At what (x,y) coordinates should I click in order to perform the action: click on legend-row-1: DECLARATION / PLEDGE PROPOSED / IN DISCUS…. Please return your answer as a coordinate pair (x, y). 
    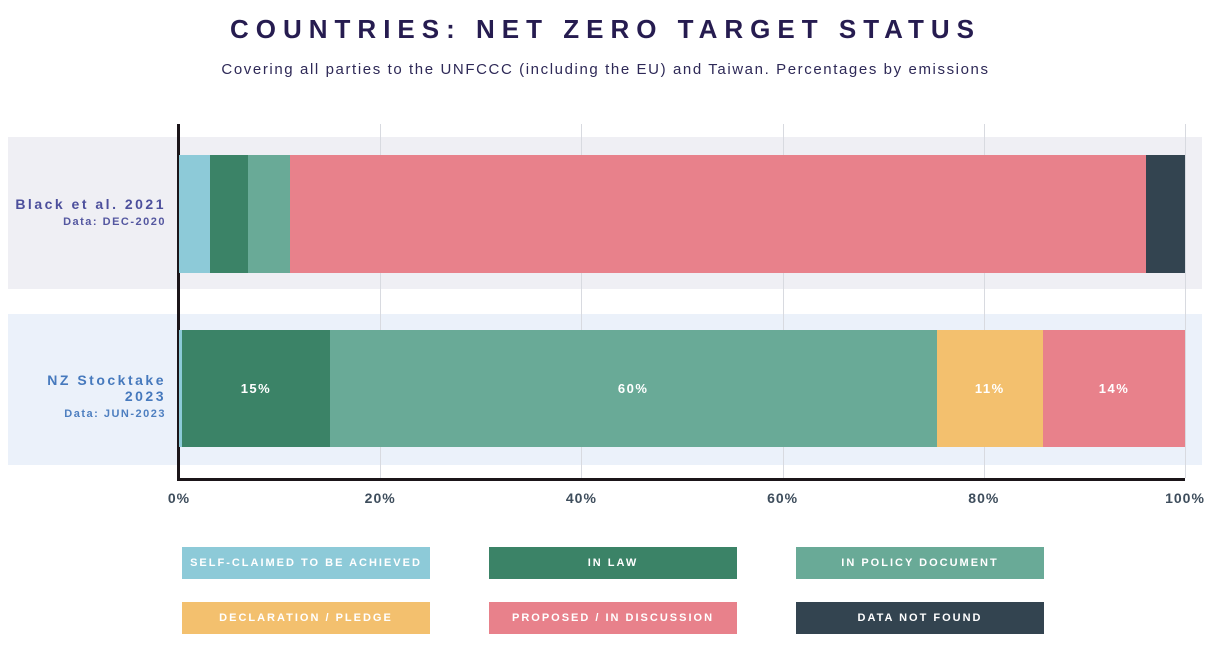
    Looking at the image, I should click on (613, 618).